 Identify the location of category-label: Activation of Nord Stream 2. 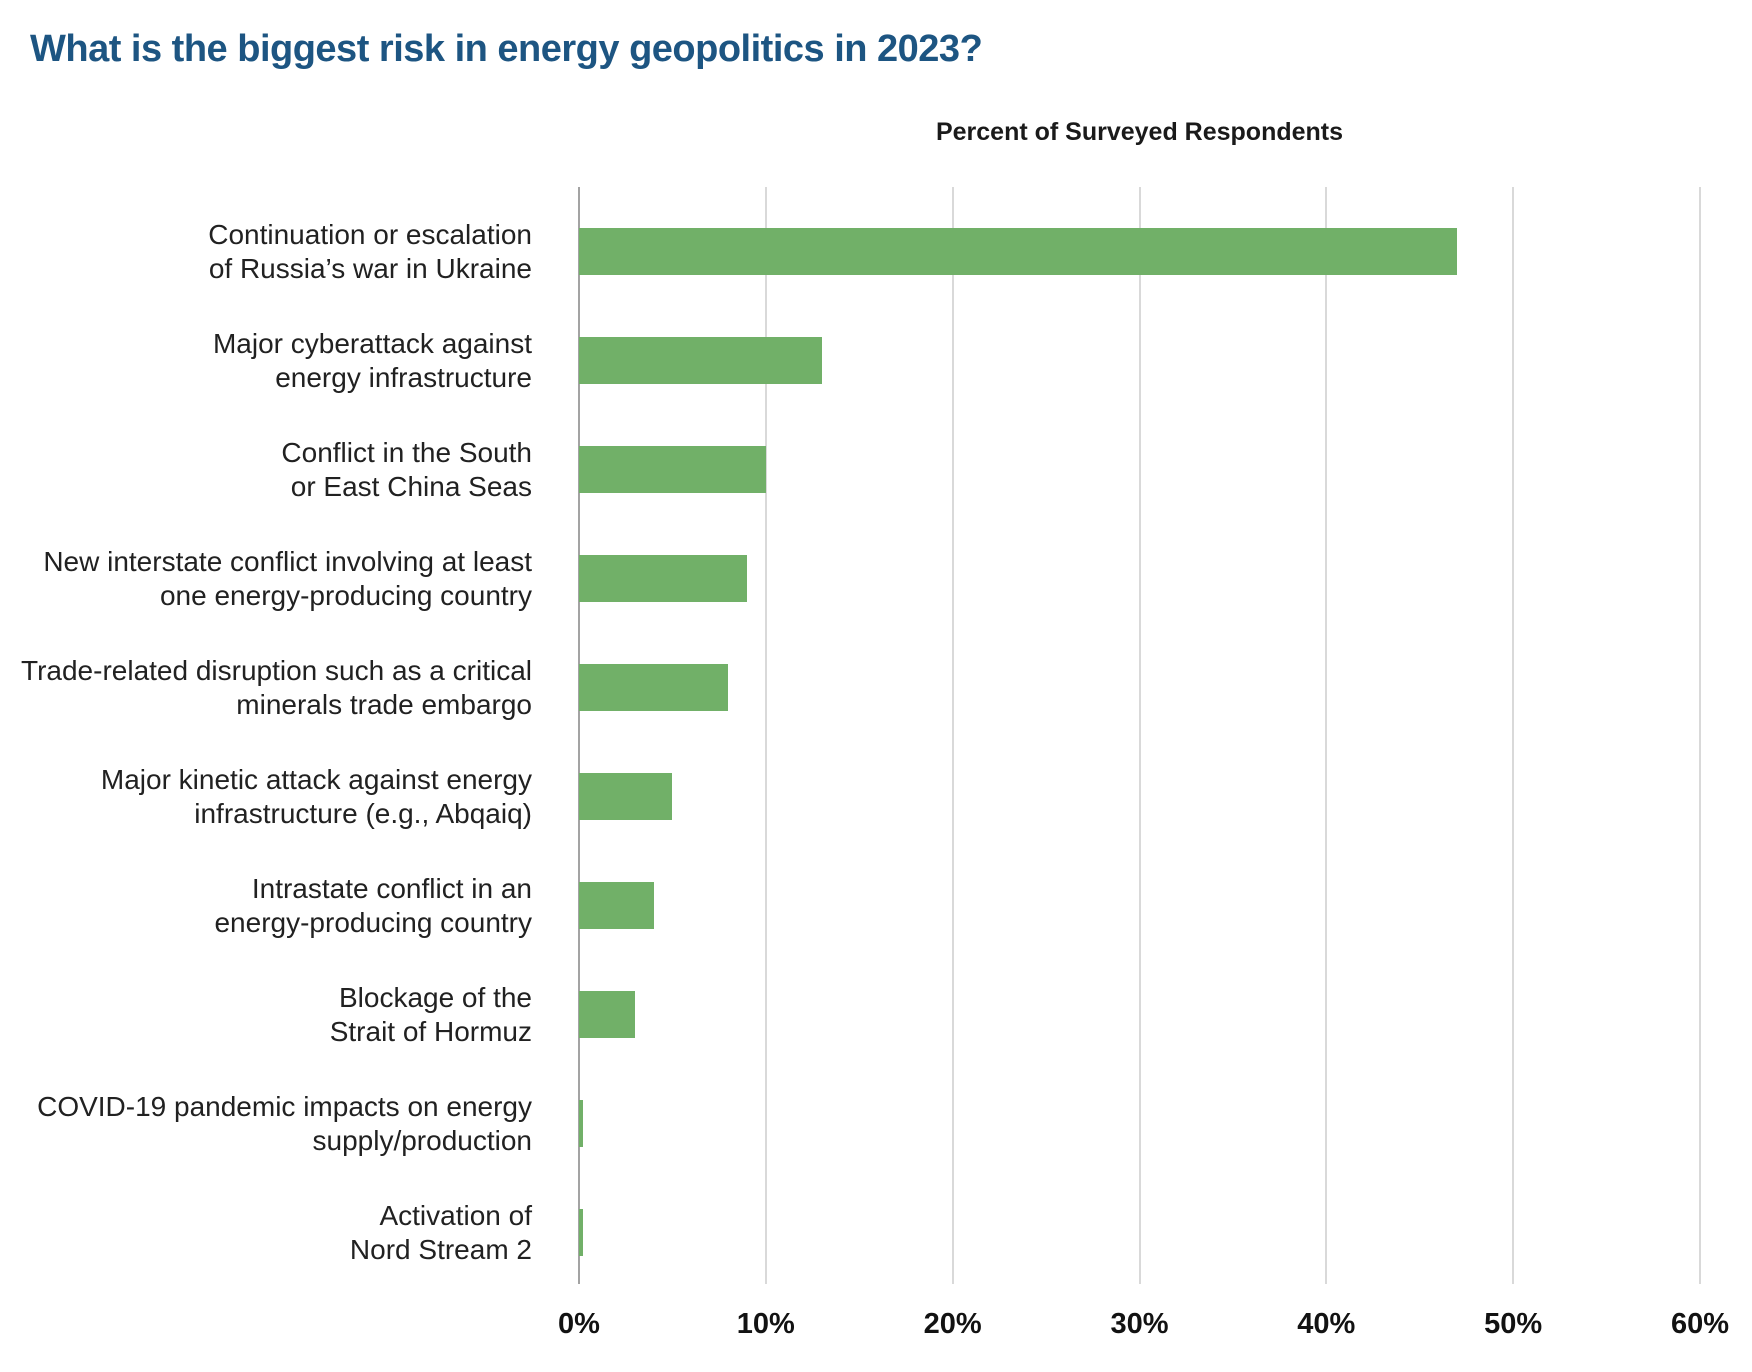
(441, 1233).